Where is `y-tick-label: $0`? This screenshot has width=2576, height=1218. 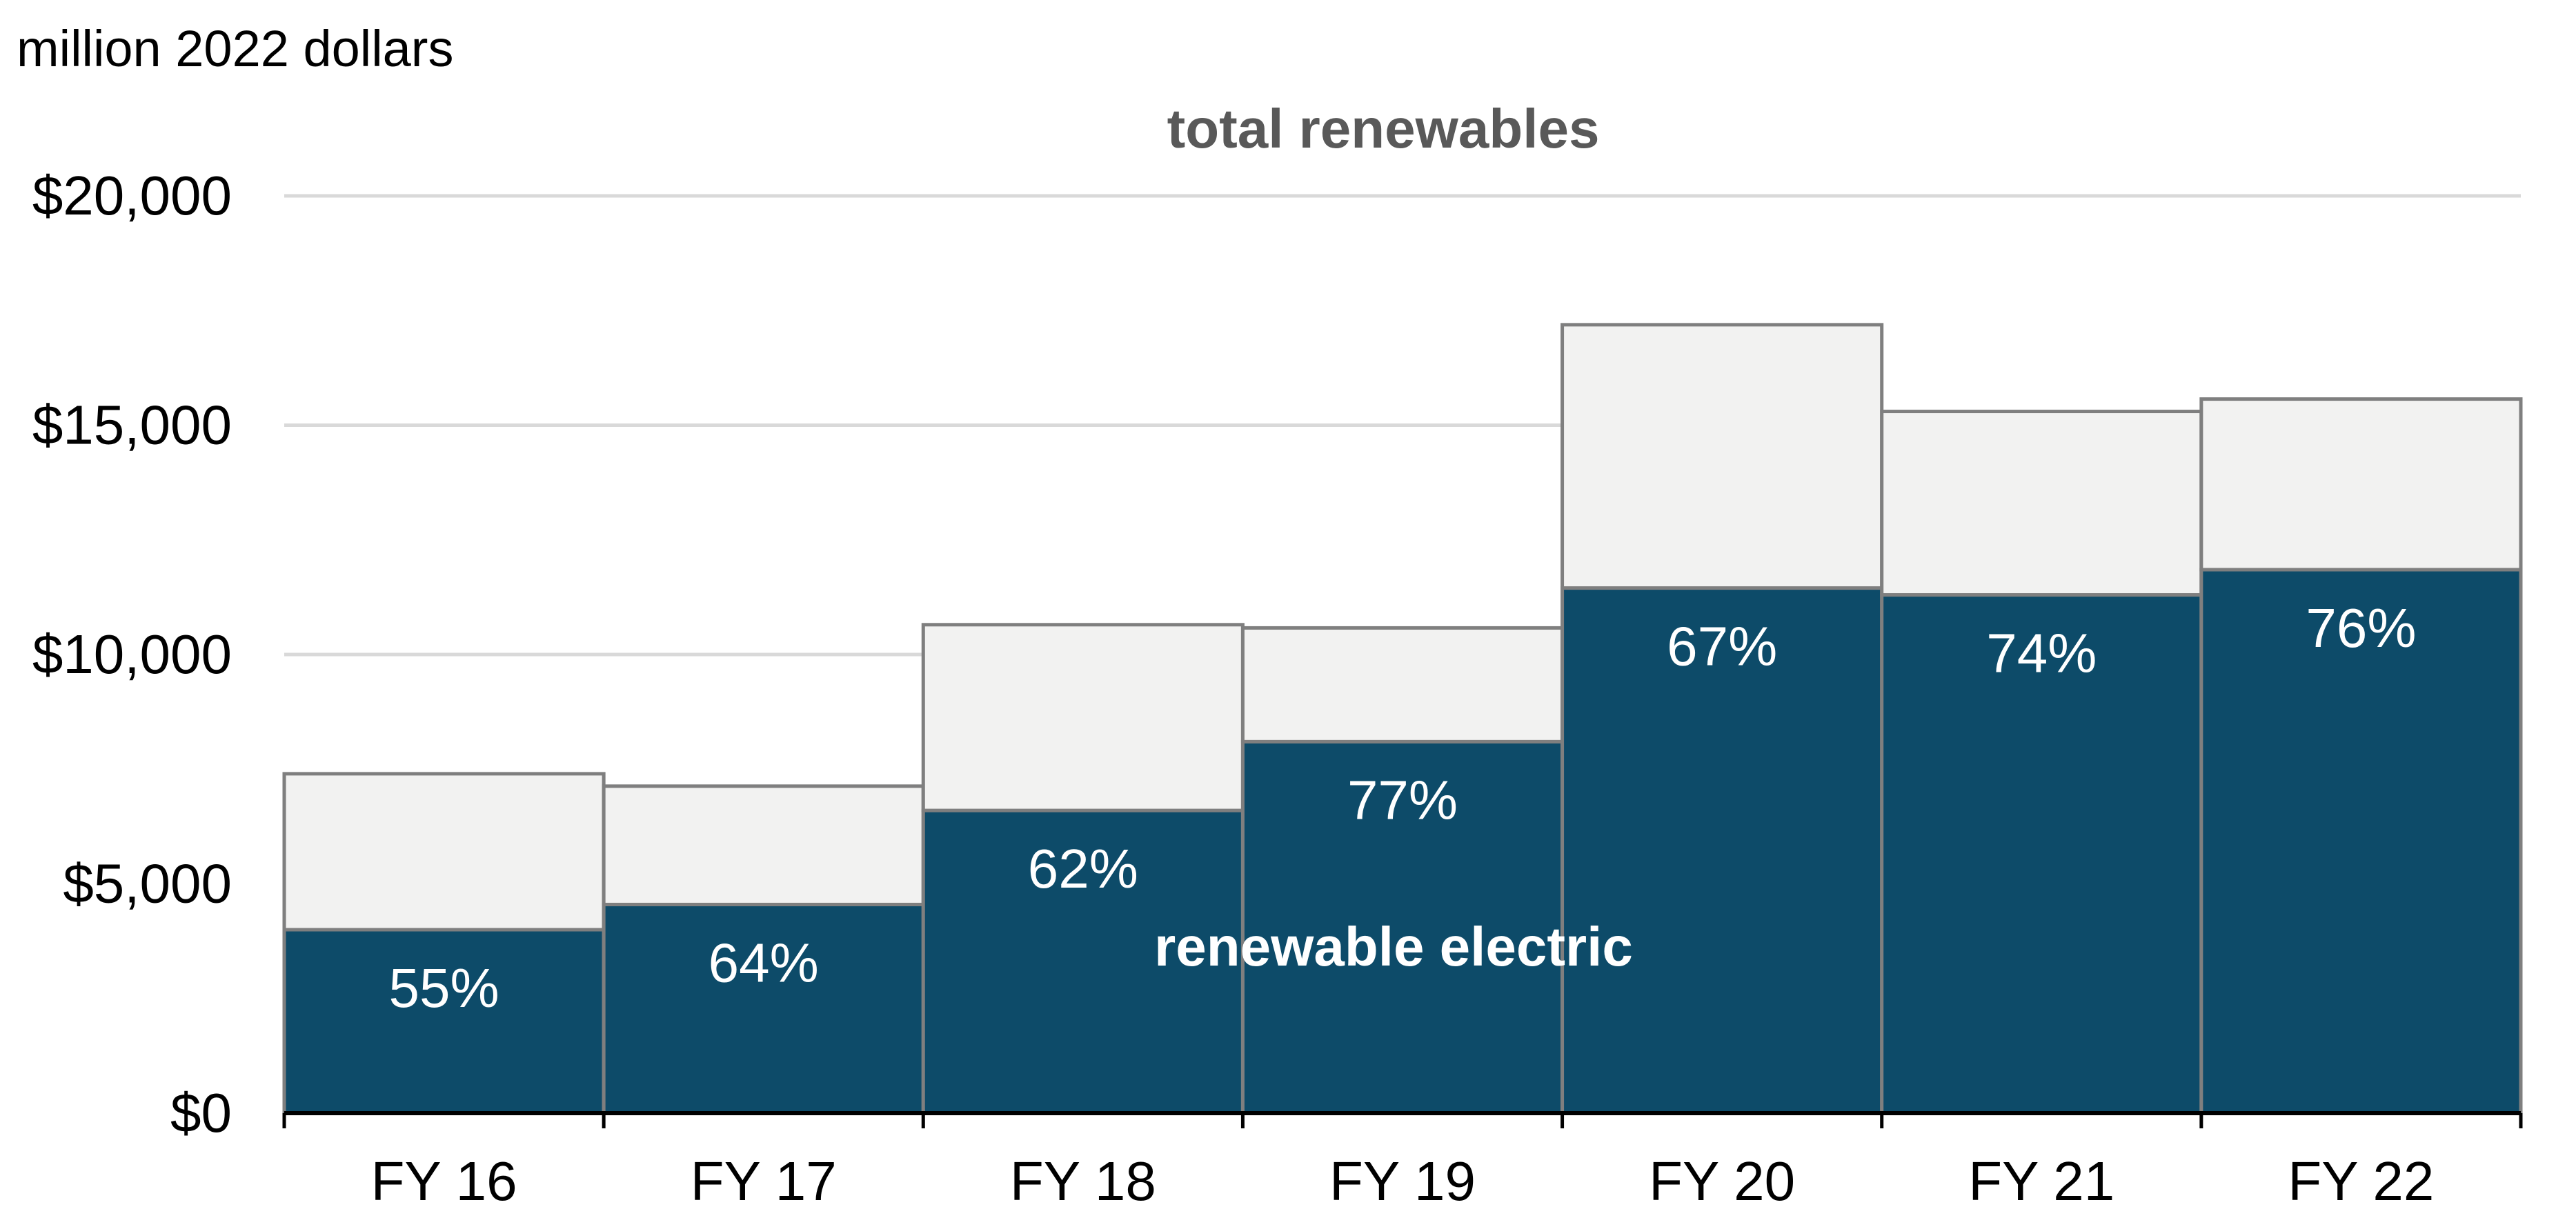
y-tick-label: $0 is located at coordinates (201, 1113).